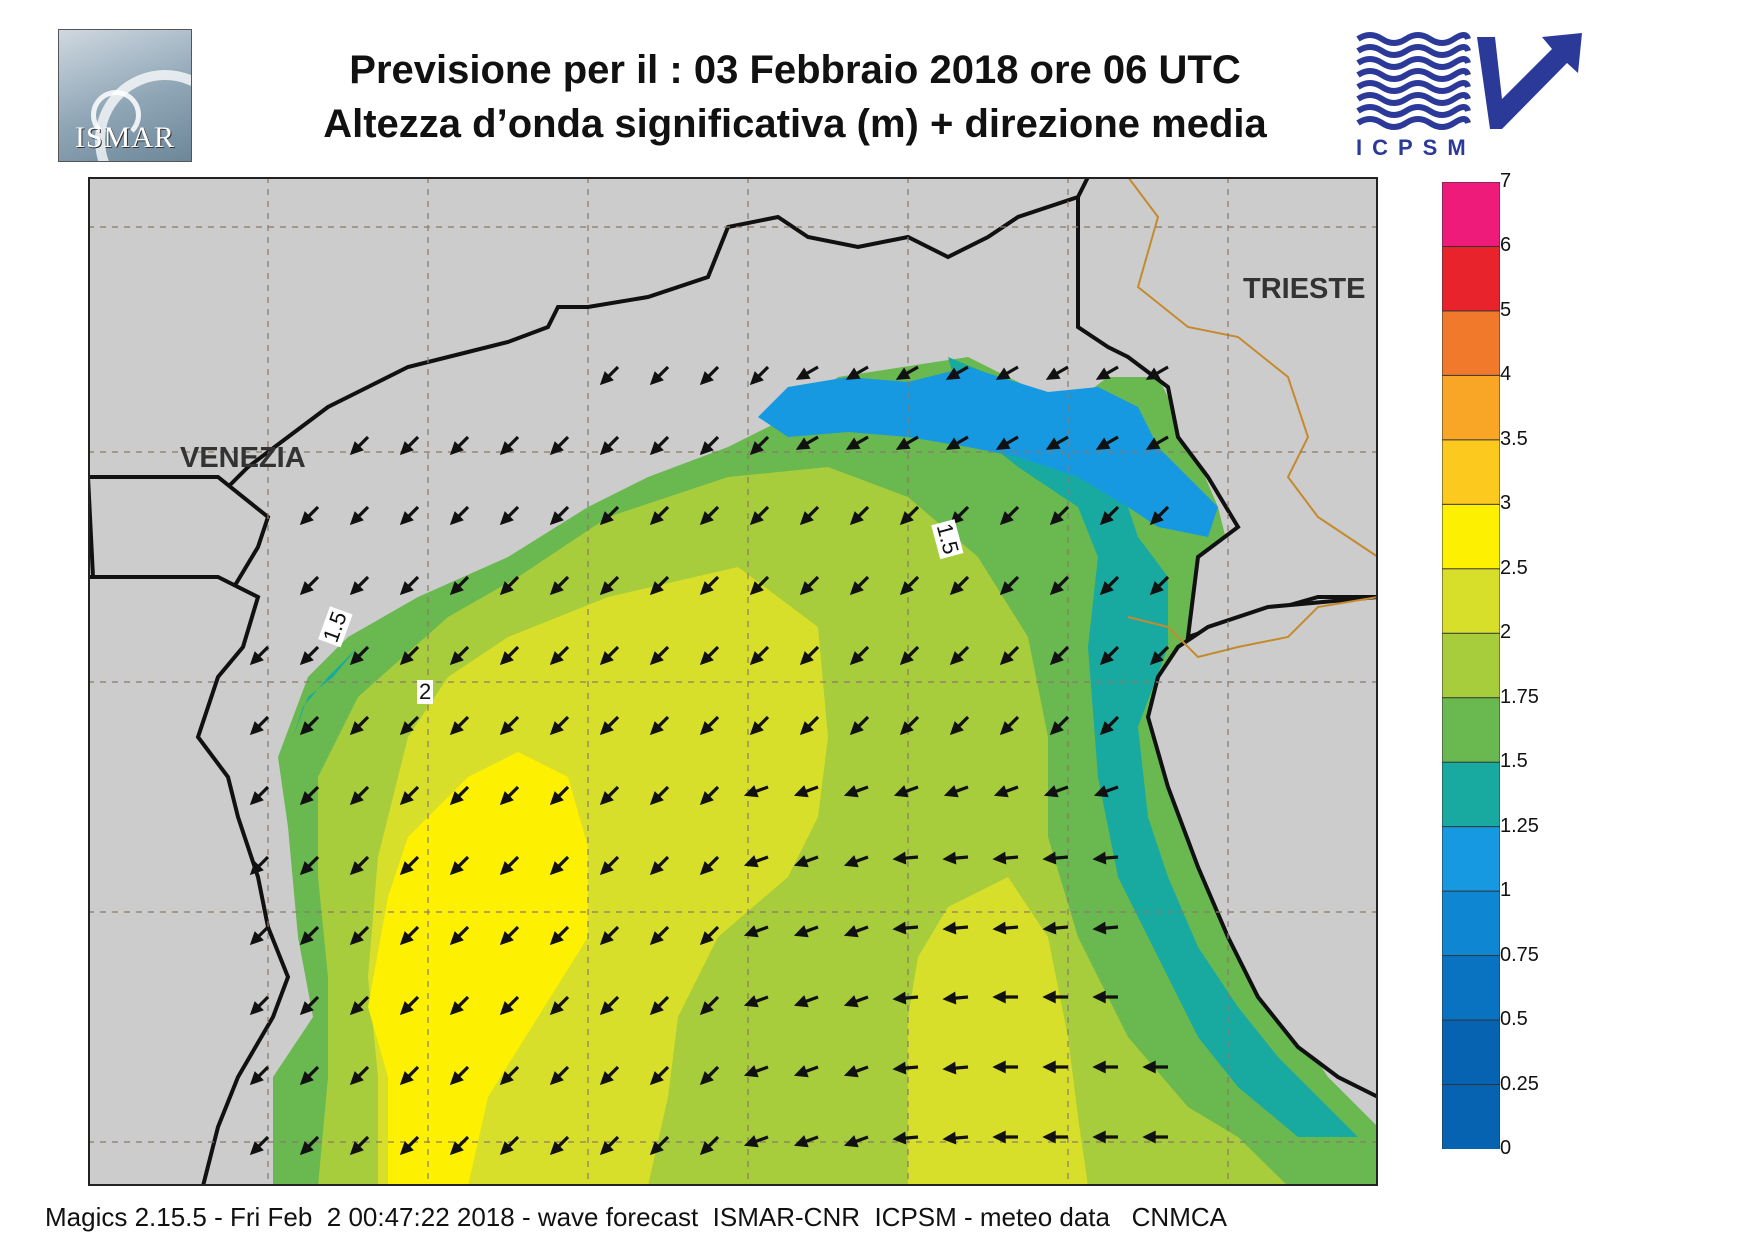  Describe the element at coordinates (1416, 147) in the screenshot. I see `icpsm-logo-text: ICPSM` at that location.